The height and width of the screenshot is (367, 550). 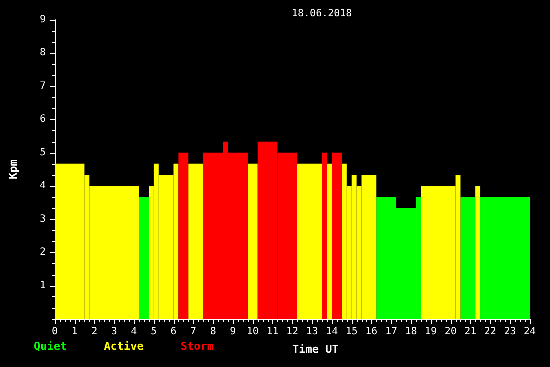 What do you see at coordinates (490, 332) in the screenshot?
I see `x-tick-label: 22` at bounding box center [490, 332].